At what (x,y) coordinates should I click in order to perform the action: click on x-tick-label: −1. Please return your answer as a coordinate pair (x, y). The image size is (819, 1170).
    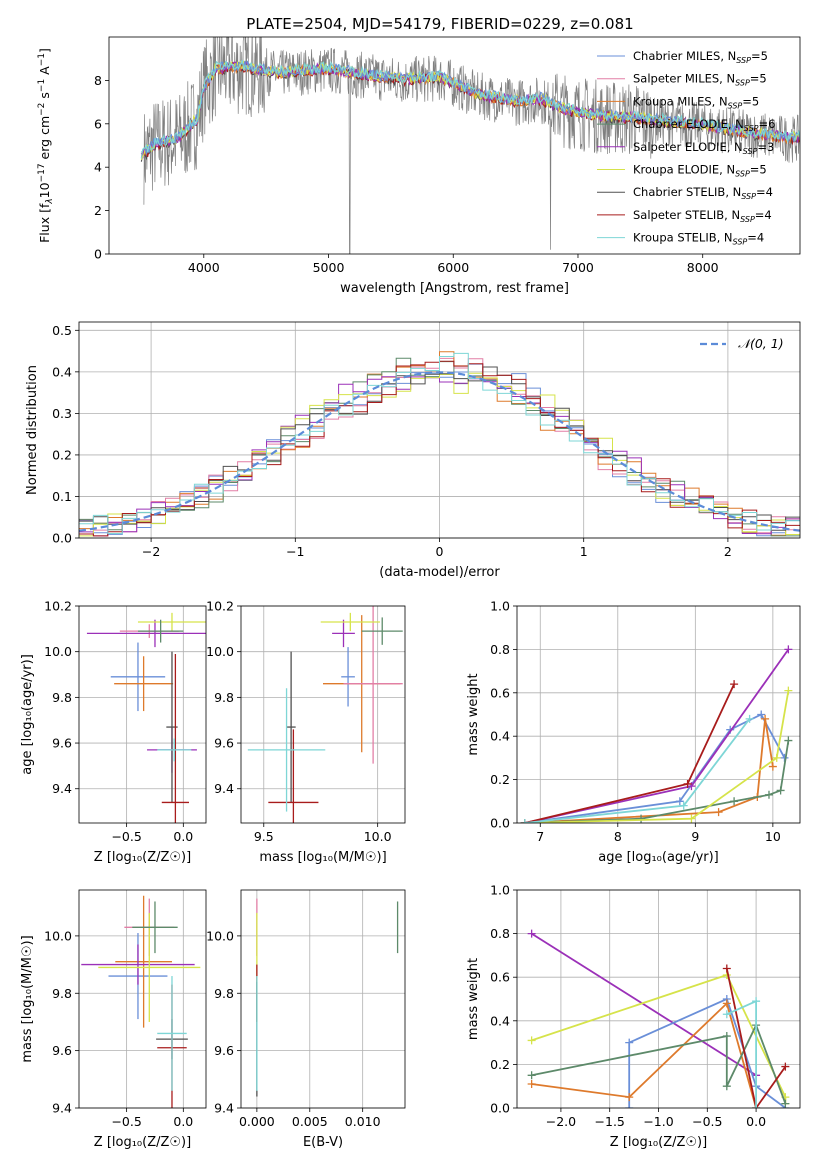
    Looking at the image, I should click on (295, 551).